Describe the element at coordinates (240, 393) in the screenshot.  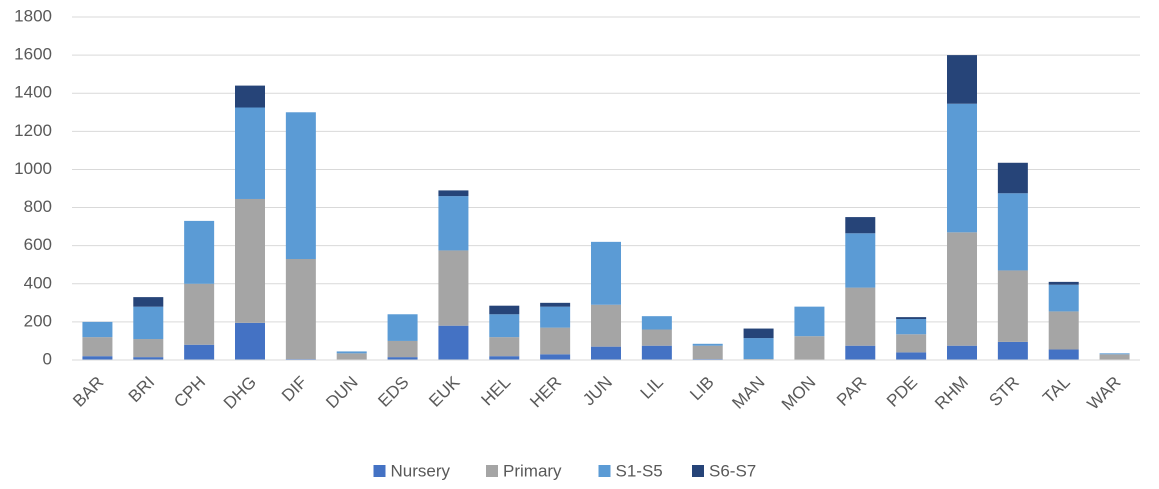
I see `x-tick-label: DHG` at that location.